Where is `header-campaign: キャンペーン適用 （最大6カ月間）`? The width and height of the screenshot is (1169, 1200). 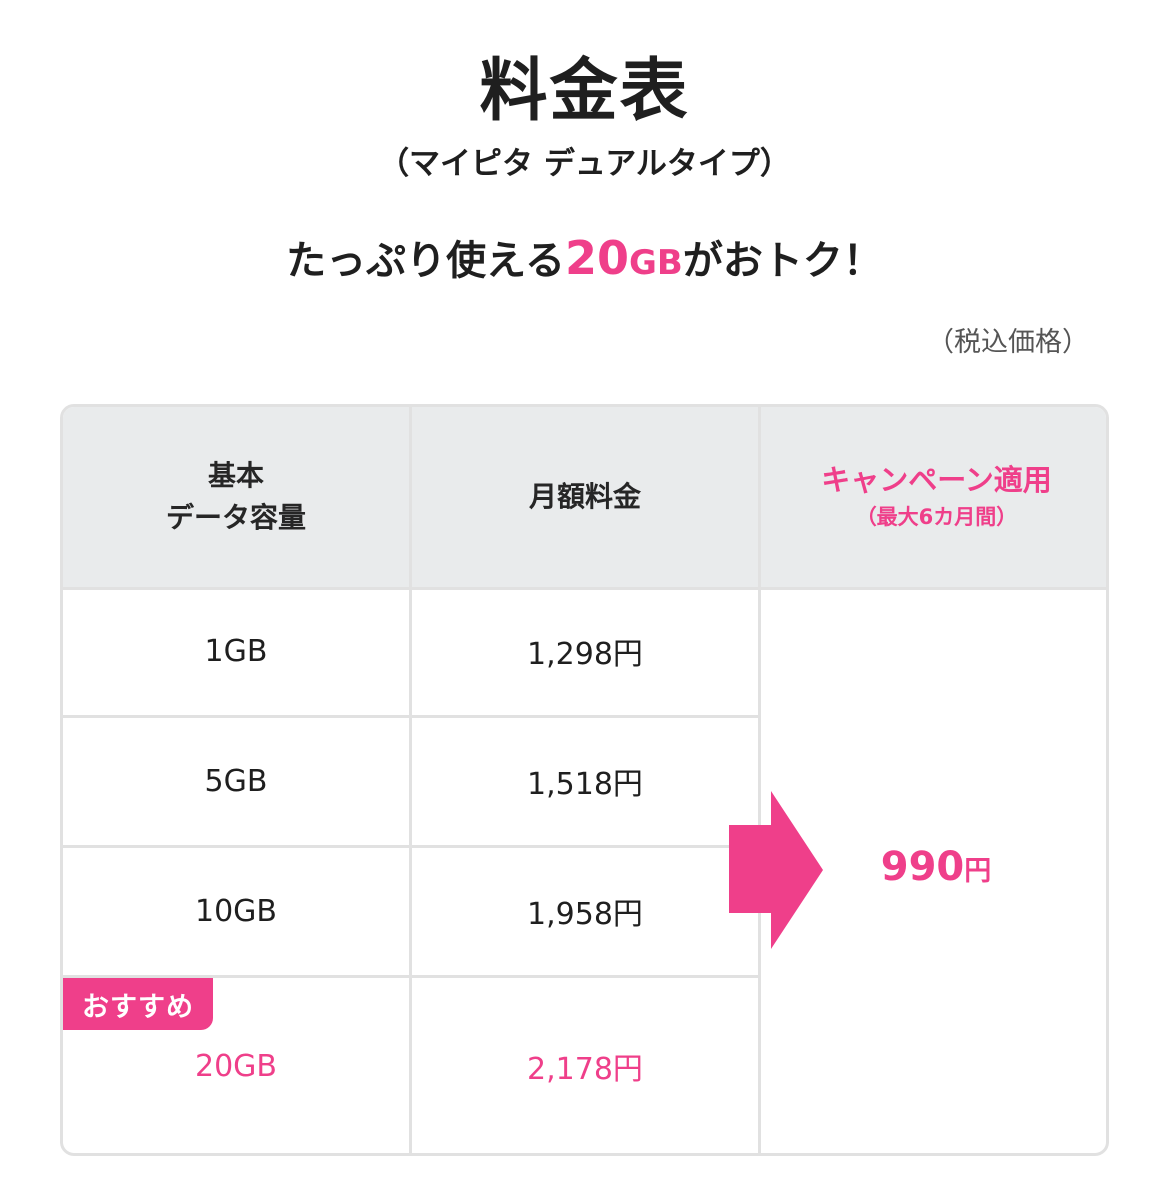 header-campaign: キャンペーン適用 （最大6カ月間） is located at coordinates (933, 497).